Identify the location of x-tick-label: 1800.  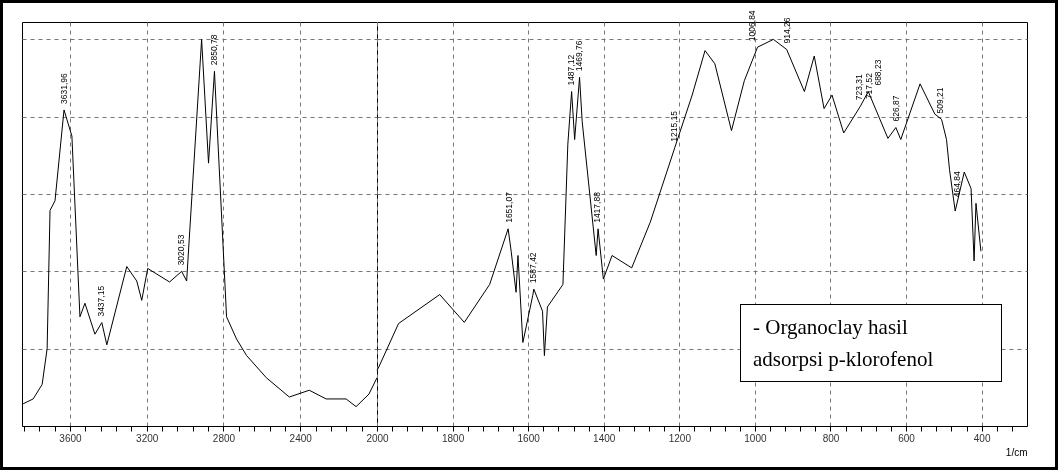
(453, 438).